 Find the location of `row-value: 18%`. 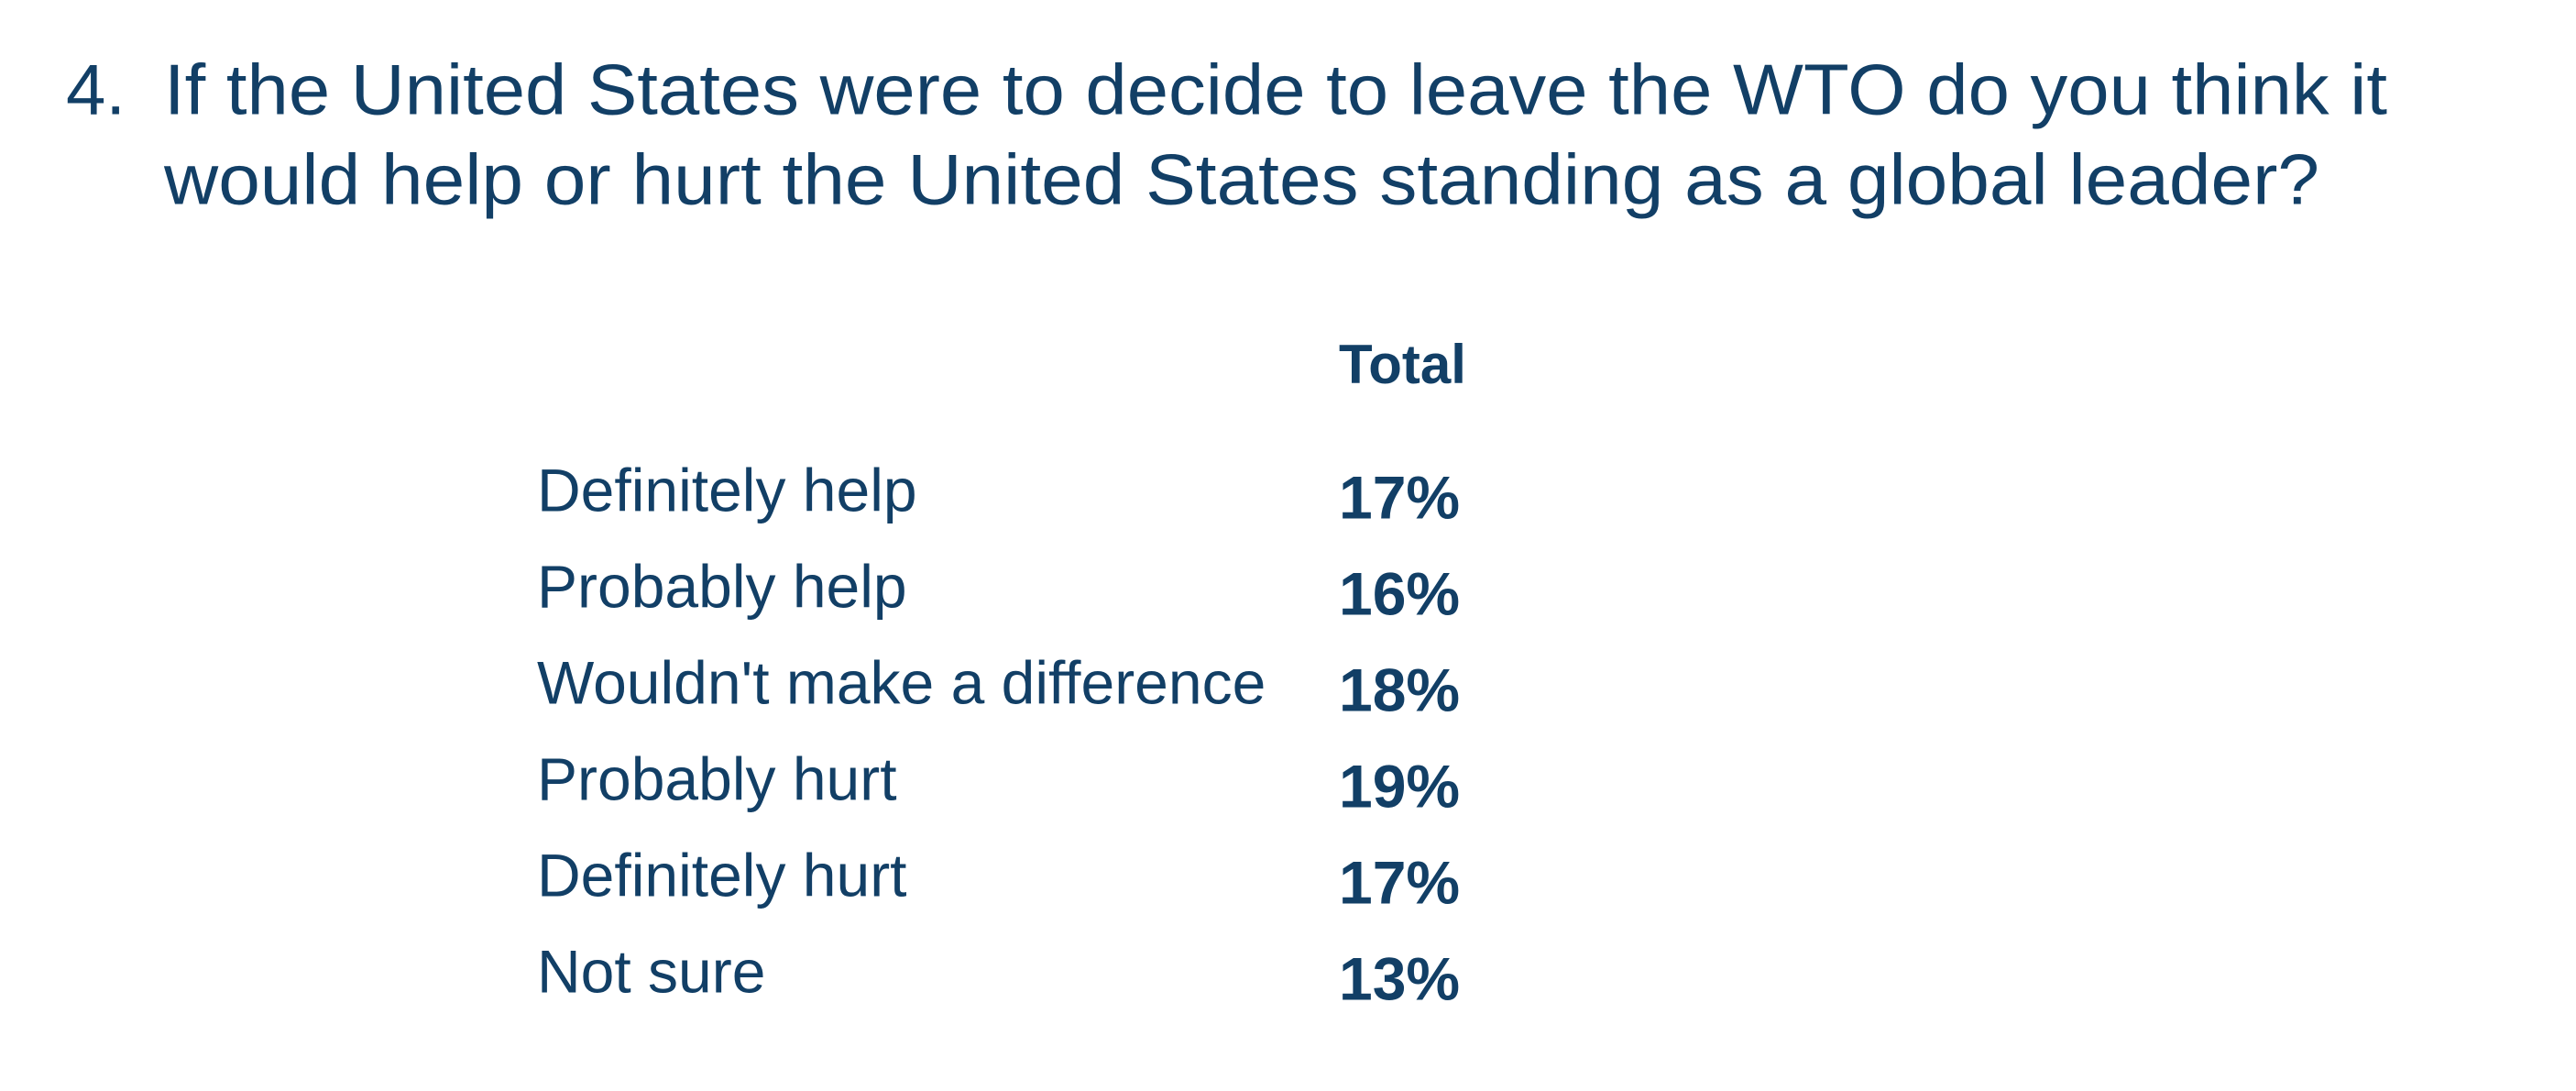

row-value: 18% is located at coordinates (1399, 689).